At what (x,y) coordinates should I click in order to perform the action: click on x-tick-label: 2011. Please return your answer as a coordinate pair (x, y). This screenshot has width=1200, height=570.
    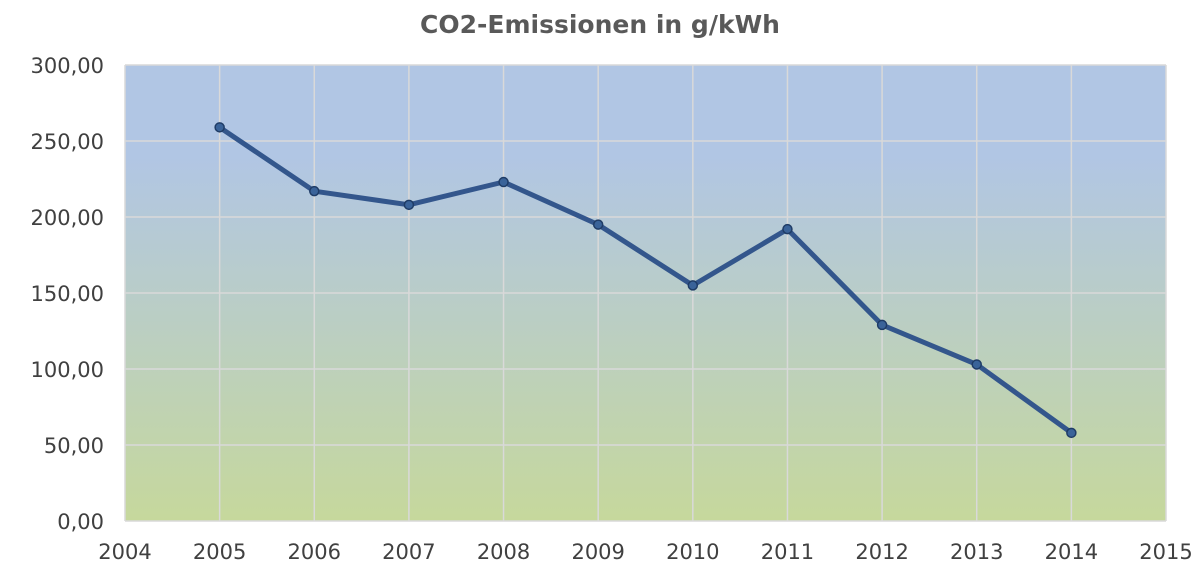
    Looking at the image, I should click on (787, 552).